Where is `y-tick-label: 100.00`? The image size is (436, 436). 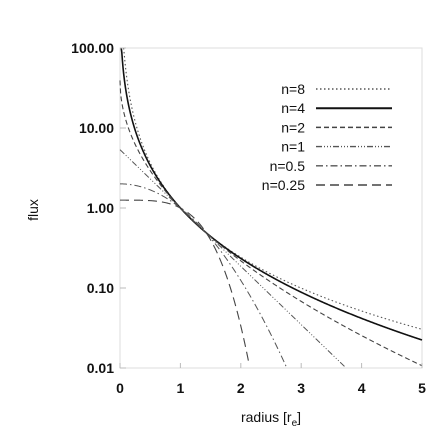 y-tick-label: 100.00 is located at coordinates (92, 48).